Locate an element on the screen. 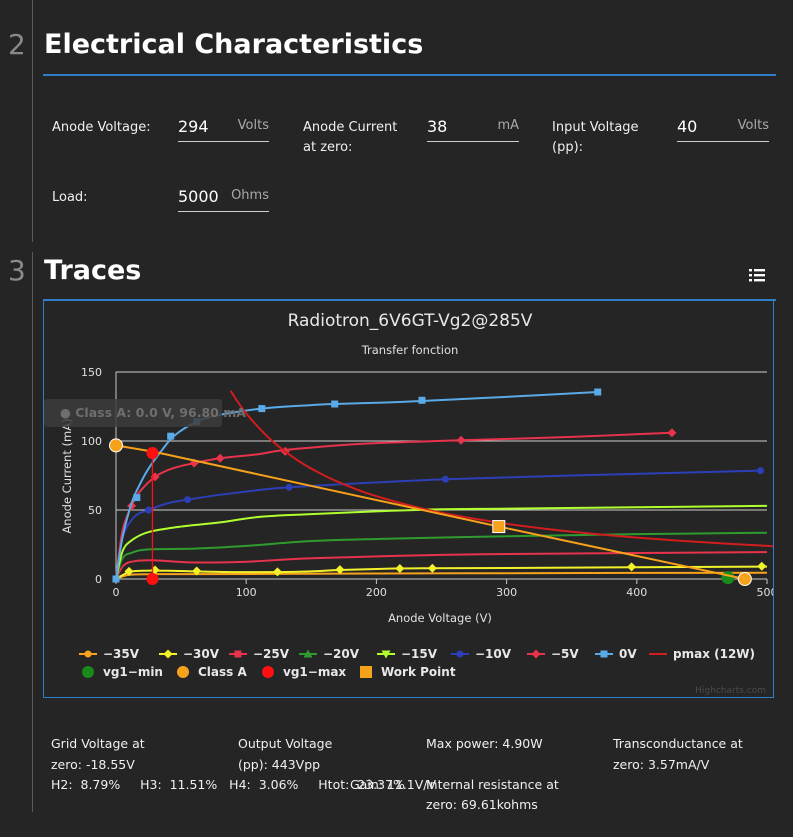  anode-current-unit: mA is located at coordinates (508, 125).